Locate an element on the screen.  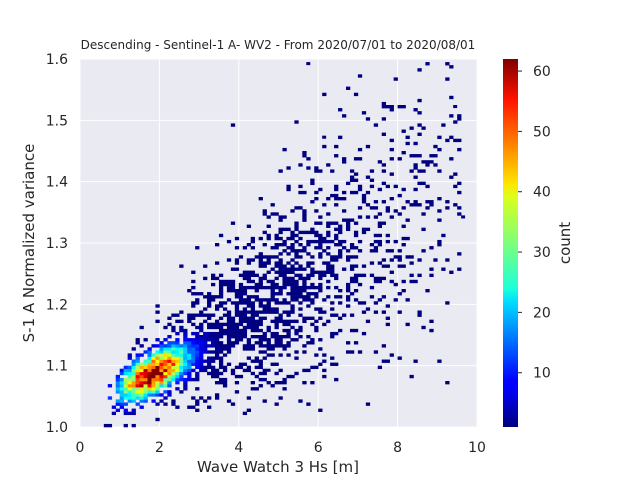
y-tick-label: 1.4 is located at coordinates (57, 183).